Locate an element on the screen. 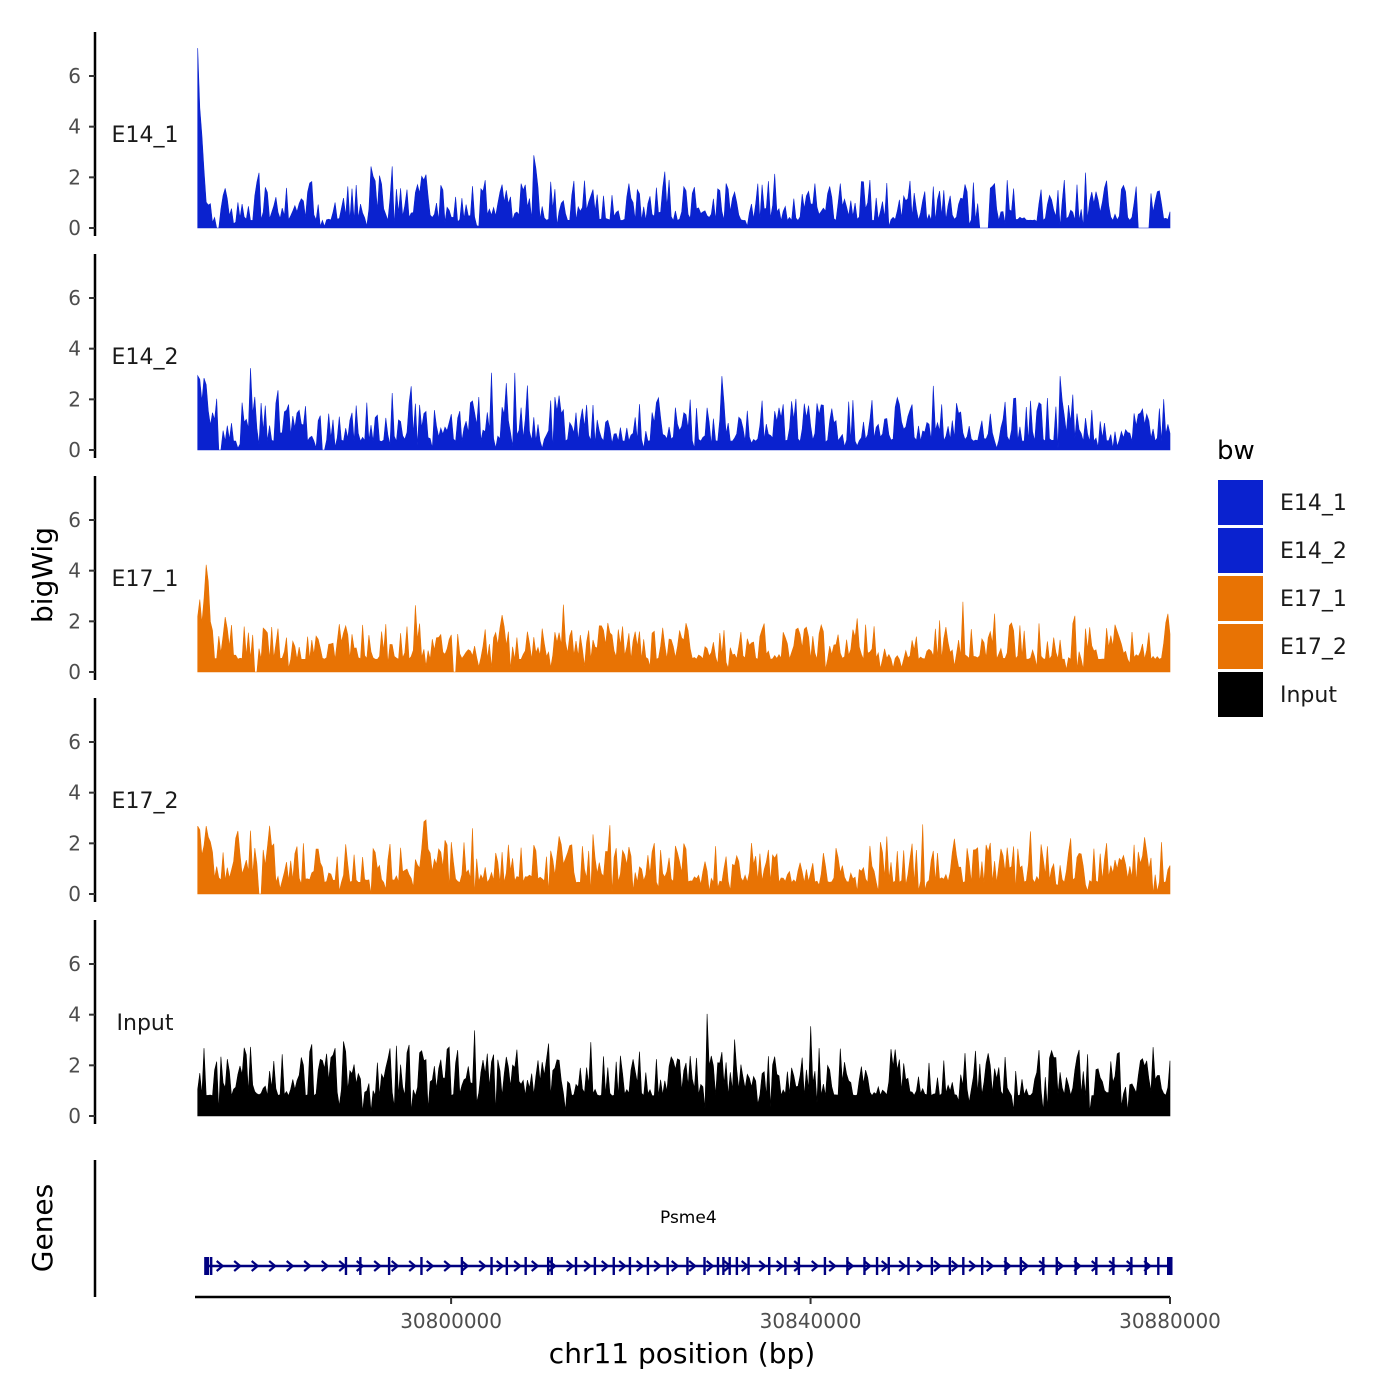  panel-e14_1: 0 2 4 6 E14_1 is located at coordinates (619, 136).